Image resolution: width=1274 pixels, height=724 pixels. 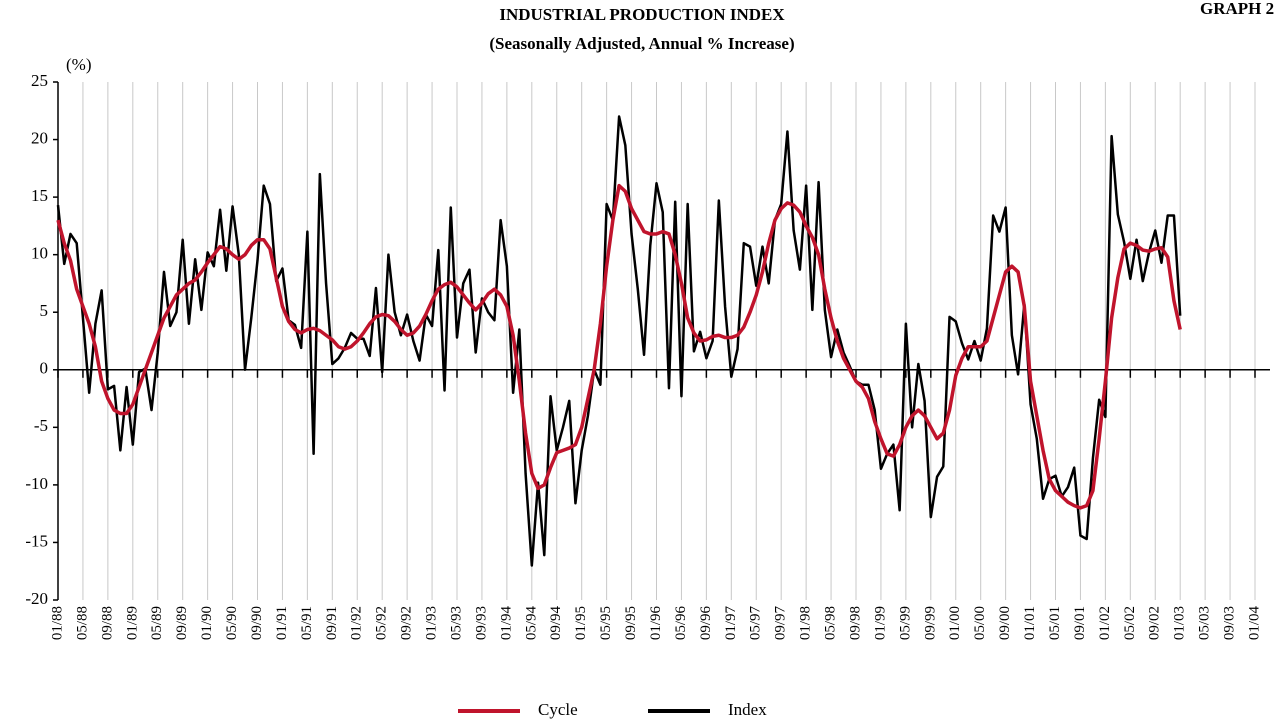 I want to click on x-tick-label: 09/99, so click(x=930, y=623).